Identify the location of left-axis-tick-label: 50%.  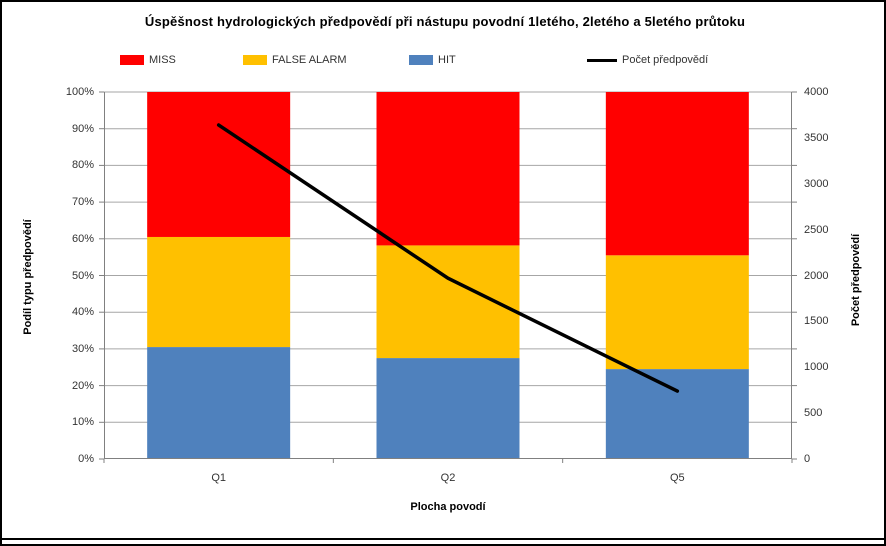
(82, 275).